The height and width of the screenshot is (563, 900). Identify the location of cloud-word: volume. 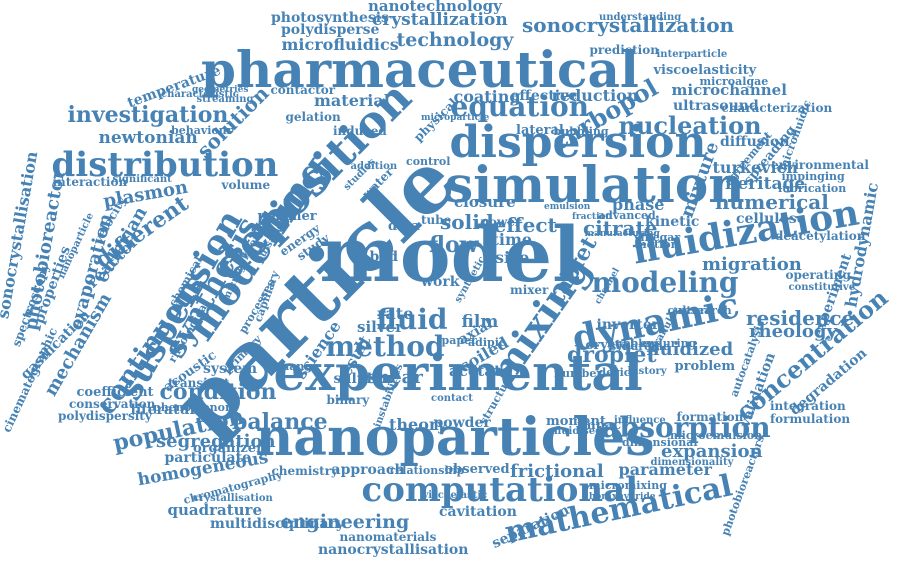
(246, 185).